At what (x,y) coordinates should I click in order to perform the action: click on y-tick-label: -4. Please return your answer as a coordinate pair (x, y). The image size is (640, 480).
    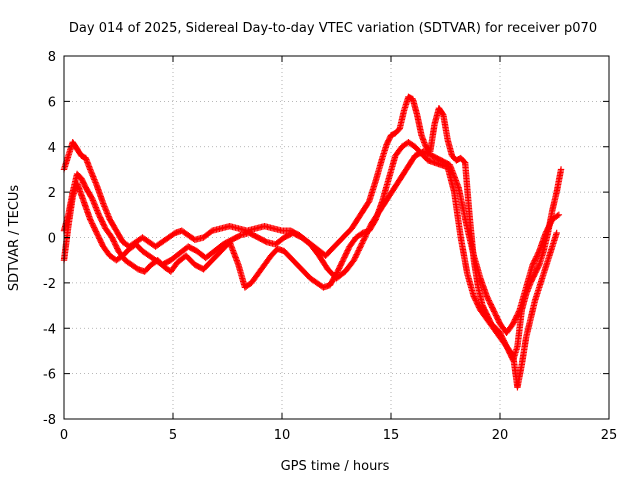
    Looking at the image, I should click on (49, 329).